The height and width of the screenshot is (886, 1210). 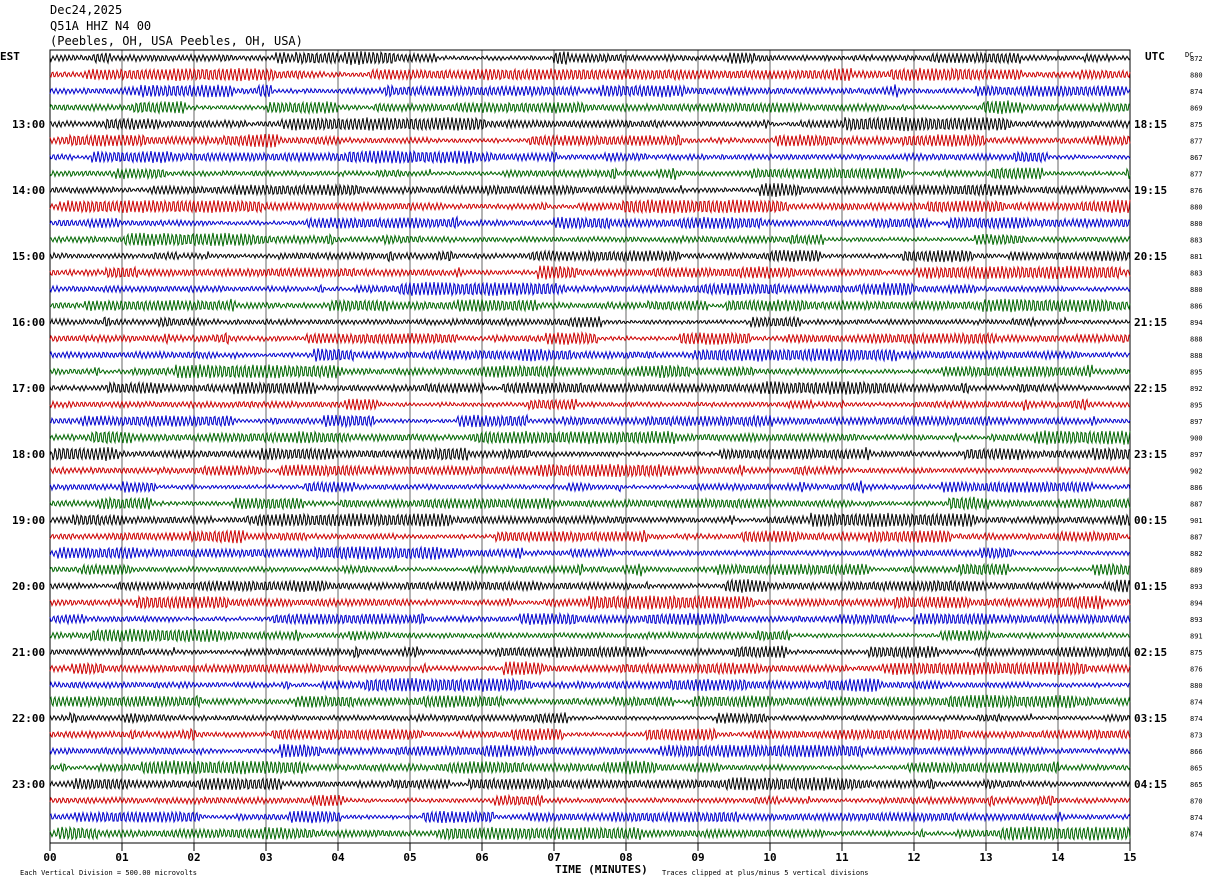 I want to click on dc-offset-label: 889, so click(x=1196, y=571).